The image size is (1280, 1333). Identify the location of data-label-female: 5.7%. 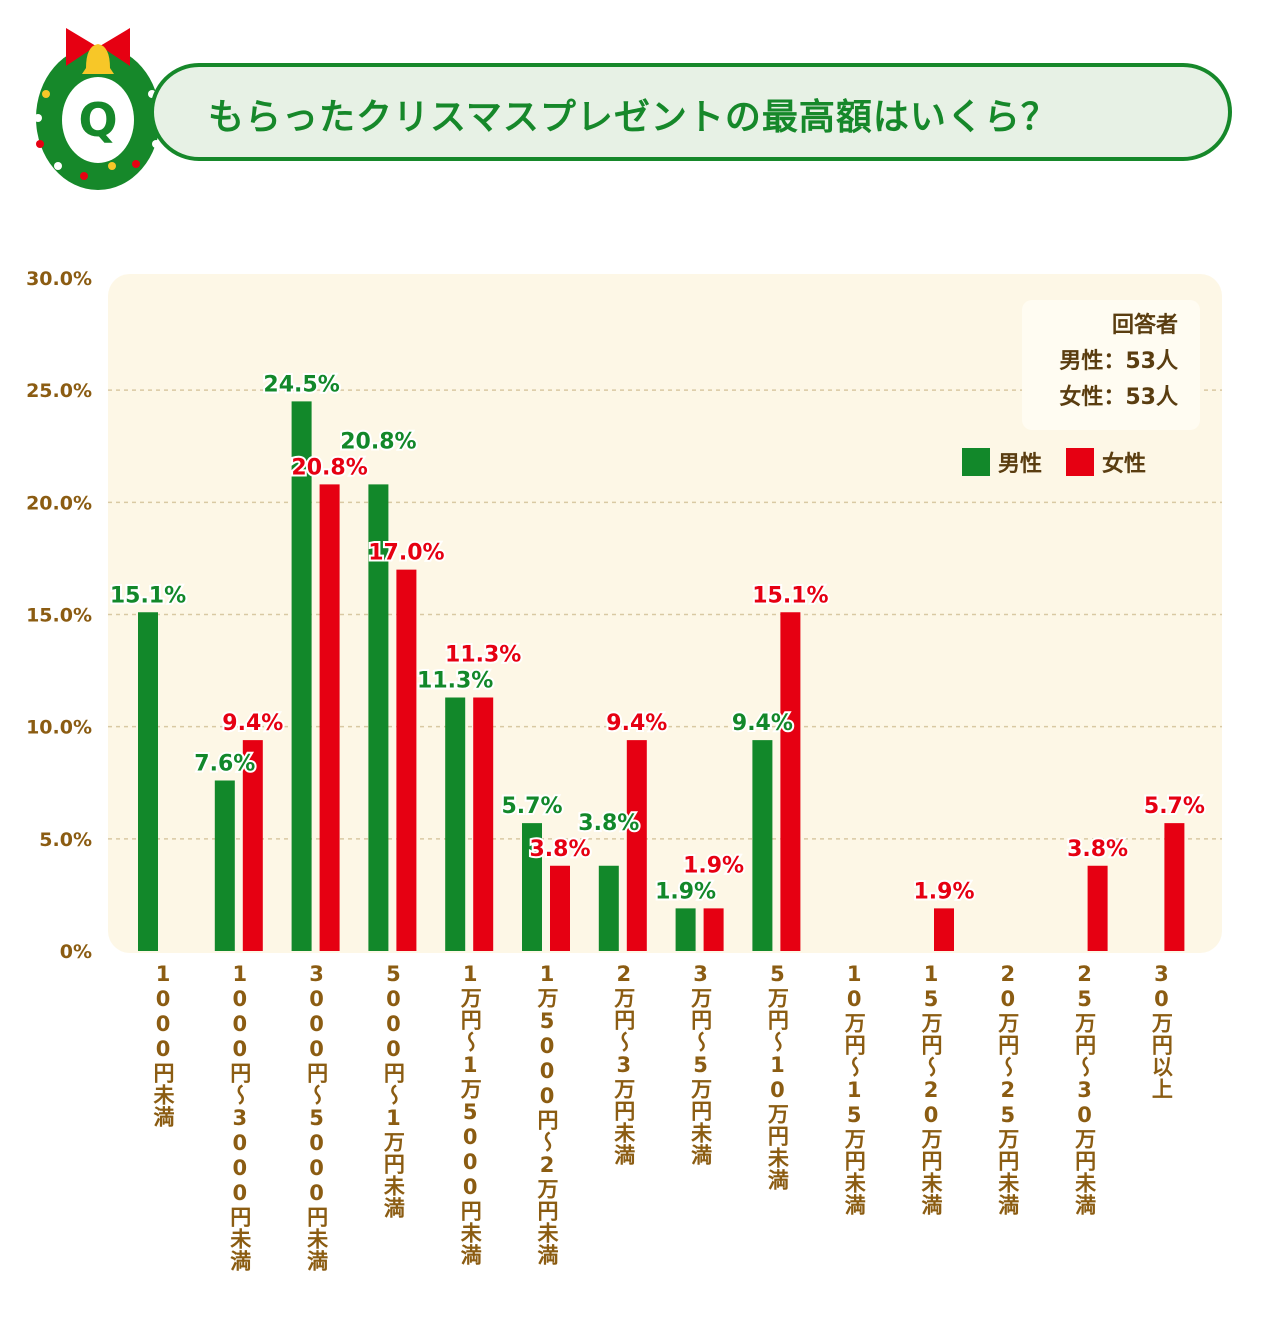
(1174, 806).